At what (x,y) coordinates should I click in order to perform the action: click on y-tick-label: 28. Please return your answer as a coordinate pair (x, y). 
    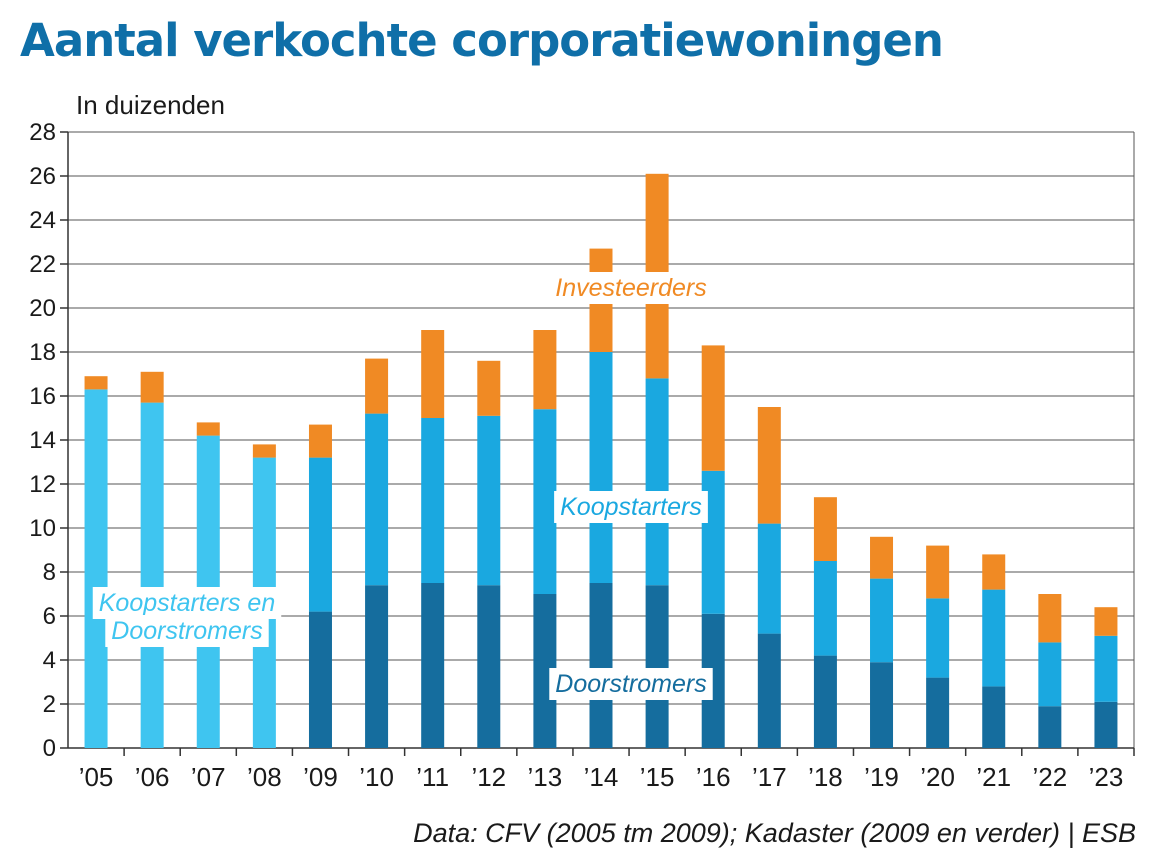
    Looking at the image, I should click on (42, 132).